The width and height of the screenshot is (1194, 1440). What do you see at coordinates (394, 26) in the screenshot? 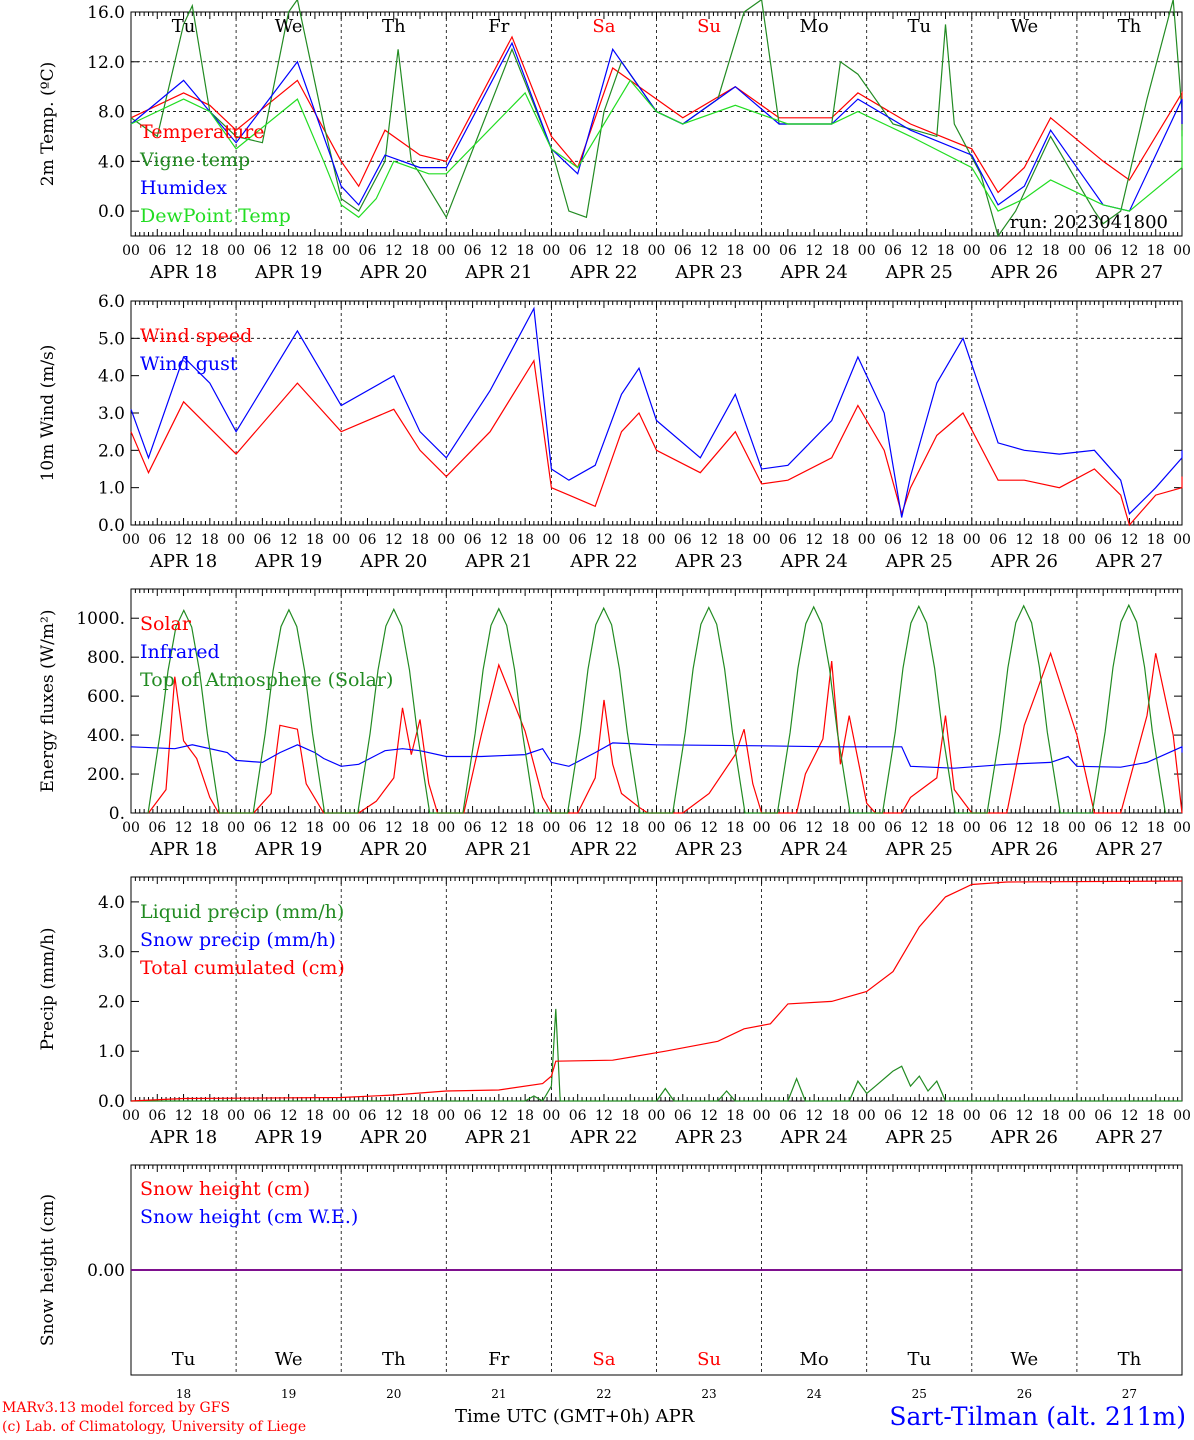
I see `day-name-label: Th` at bounding box center [394, 26].